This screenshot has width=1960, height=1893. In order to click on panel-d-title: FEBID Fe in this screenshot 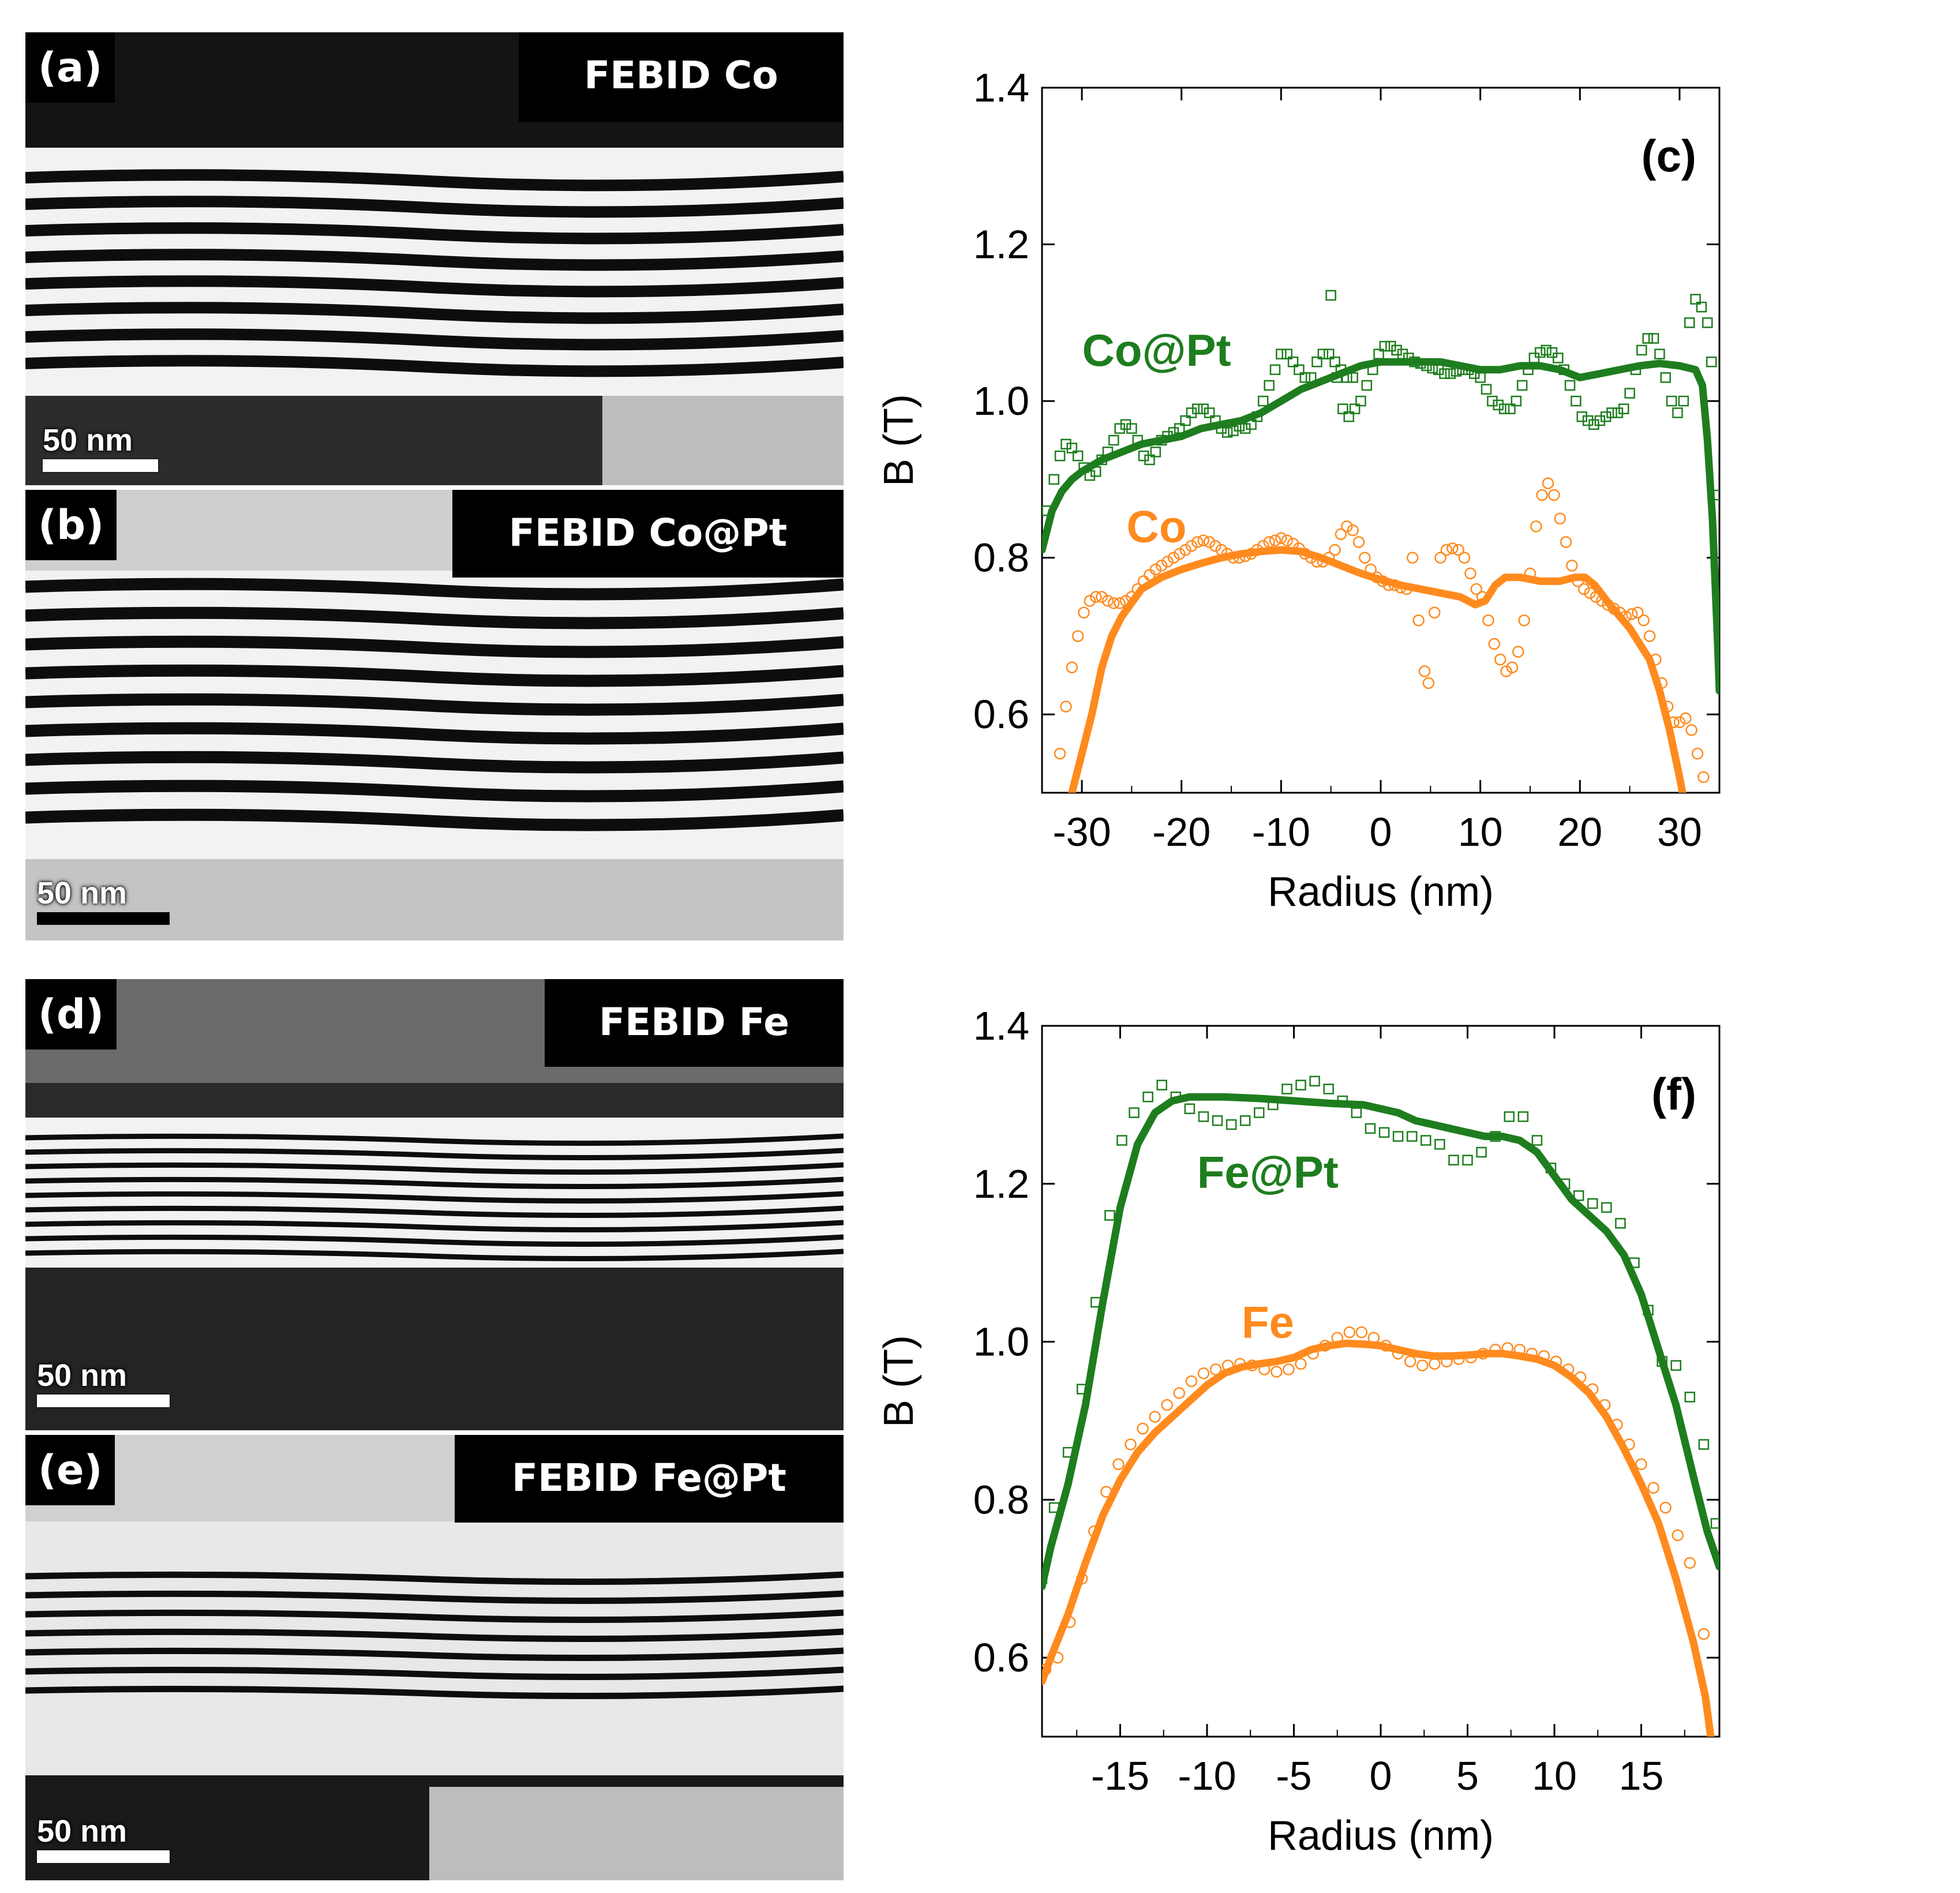, I will do `click(694, 1023)`.